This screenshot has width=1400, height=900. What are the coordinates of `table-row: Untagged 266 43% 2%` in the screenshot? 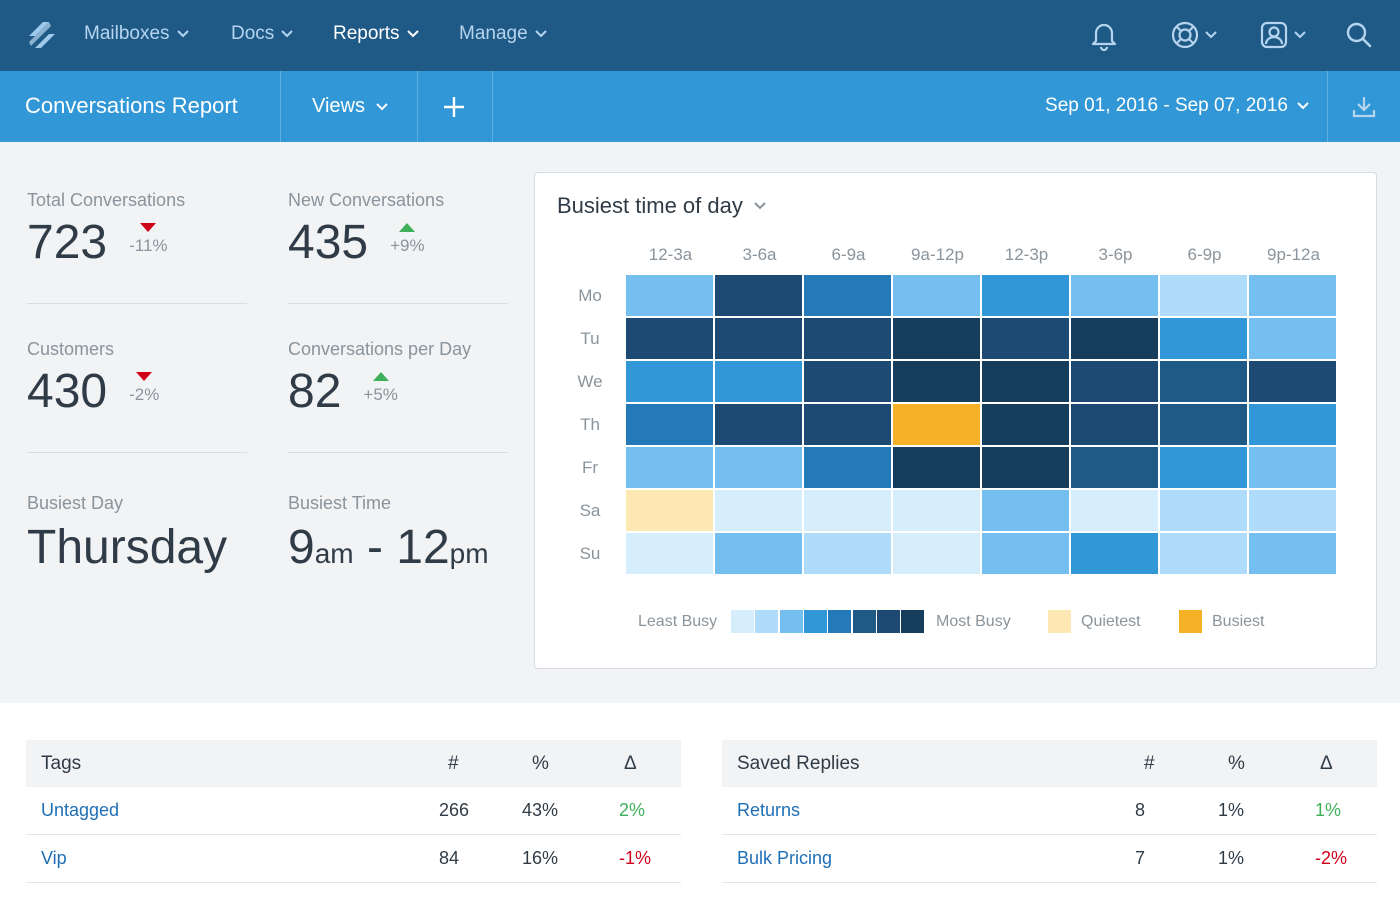 It's located at (353, 811).